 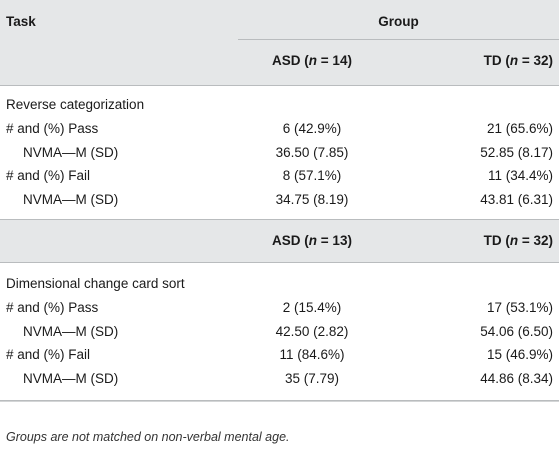 What do you see at coordinates (312, 152) in the screenshot?
I see `asd-value: 36.50 (7.85)` at bounding box center [312, 152].